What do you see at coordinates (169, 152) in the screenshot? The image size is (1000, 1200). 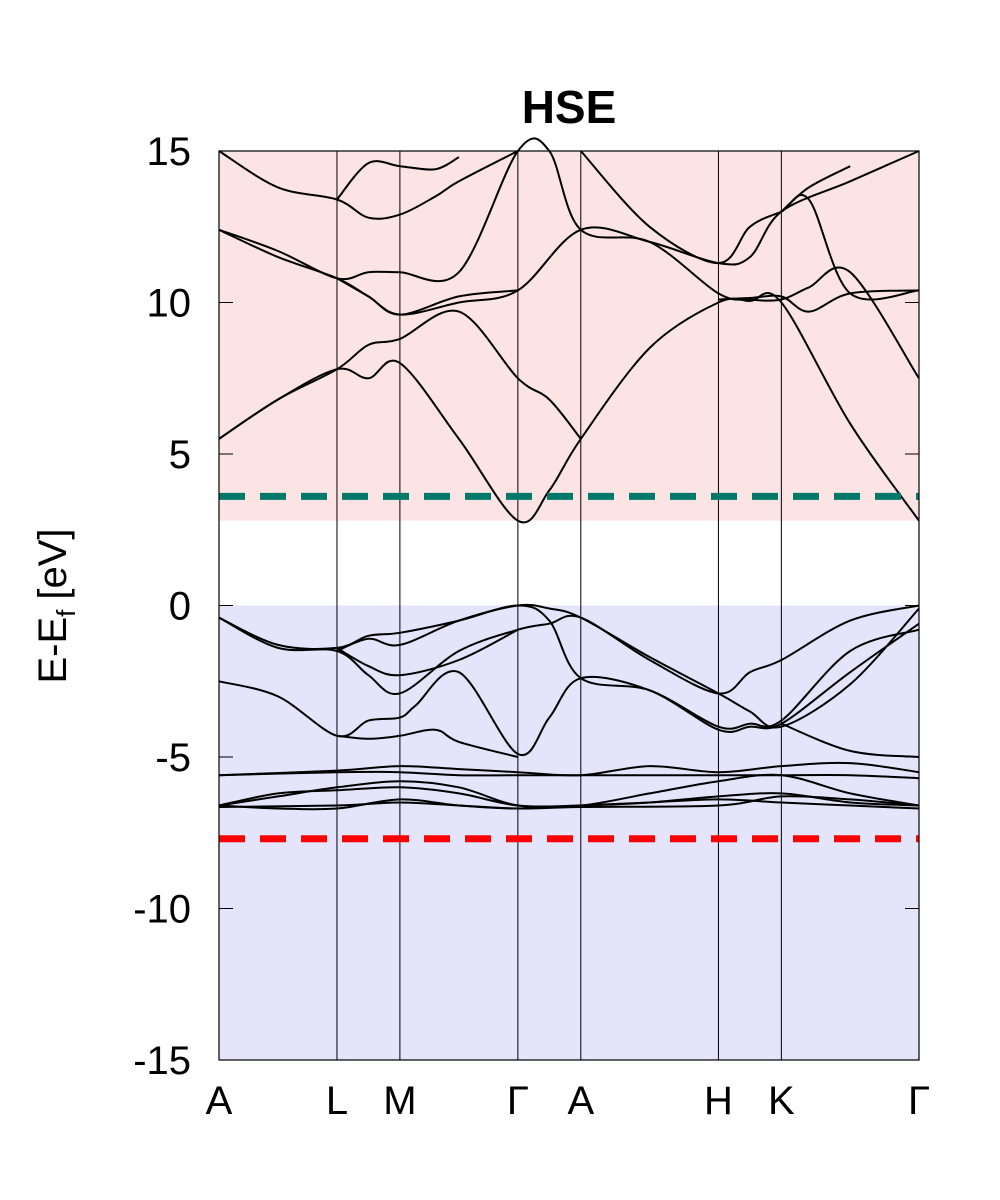 I see `y-tick-label: 15` at bounding box center [169, 152].